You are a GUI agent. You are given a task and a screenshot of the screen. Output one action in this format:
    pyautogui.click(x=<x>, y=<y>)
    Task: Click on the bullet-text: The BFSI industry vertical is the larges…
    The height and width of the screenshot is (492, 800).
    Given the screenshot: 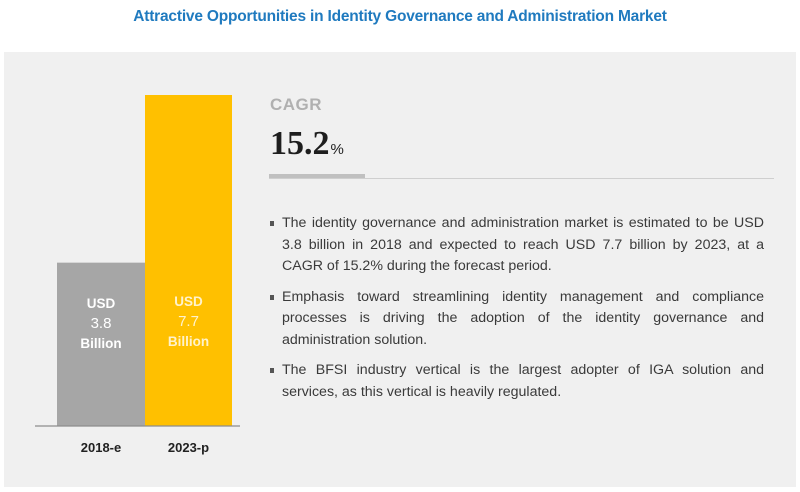 What is the action you would take?
    pyautogui.click(x=523, y=381)
    